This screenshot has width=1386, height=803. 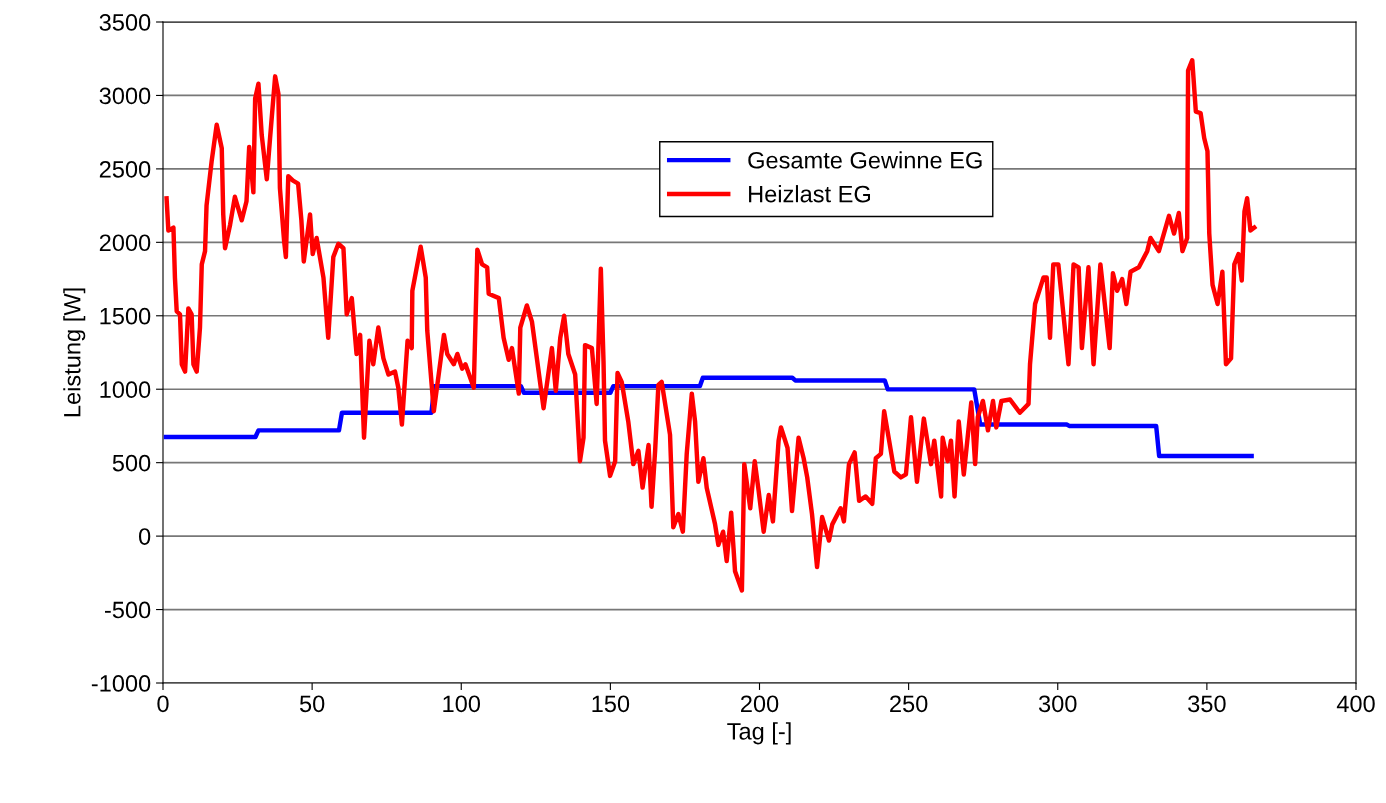 I want to click on x-tick-label: 150, so click(x=611, y=704).